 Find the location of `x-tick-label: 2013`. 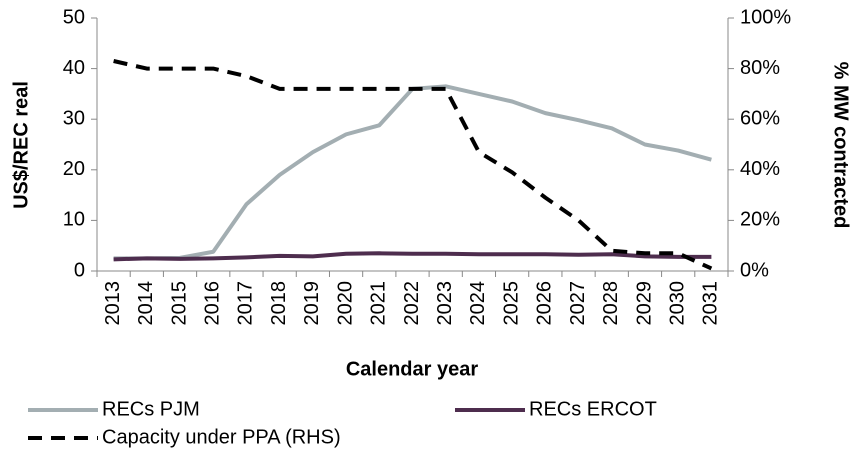

x-tick-label: 2013 is located at coordinates (113, 303).